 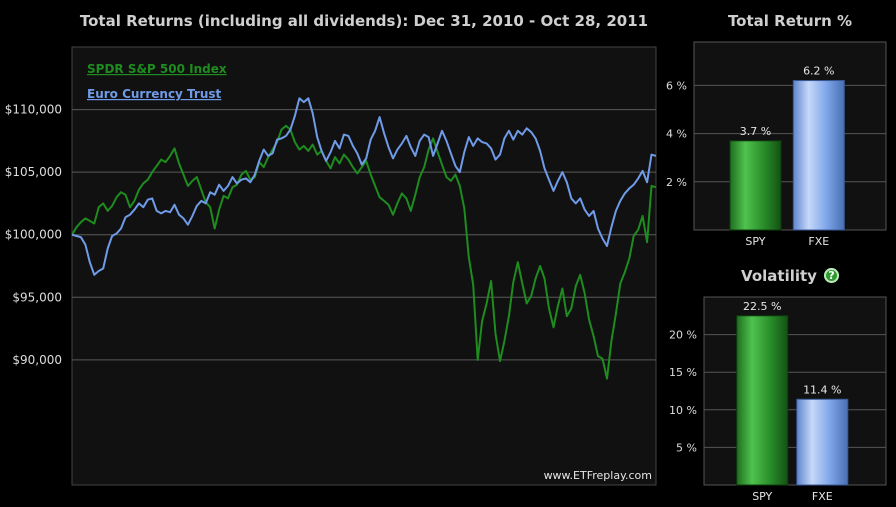 What do you see at coordinates (822, 389) in the screenshot?
I see `volatility-value-label: 11.4 %` at bounding box center [822, 389].